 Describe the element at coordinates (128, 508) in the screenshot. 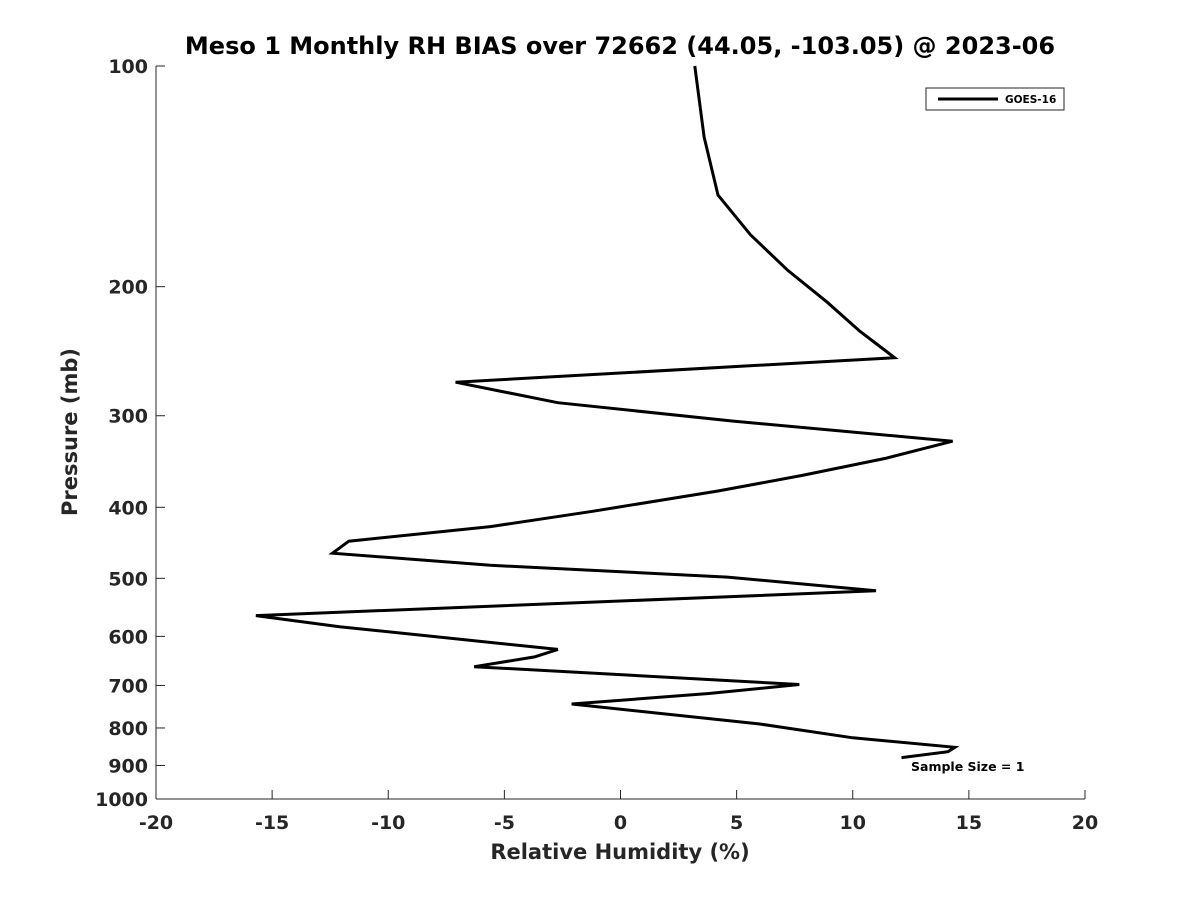

I see `y-tick-label: 400` at that location.